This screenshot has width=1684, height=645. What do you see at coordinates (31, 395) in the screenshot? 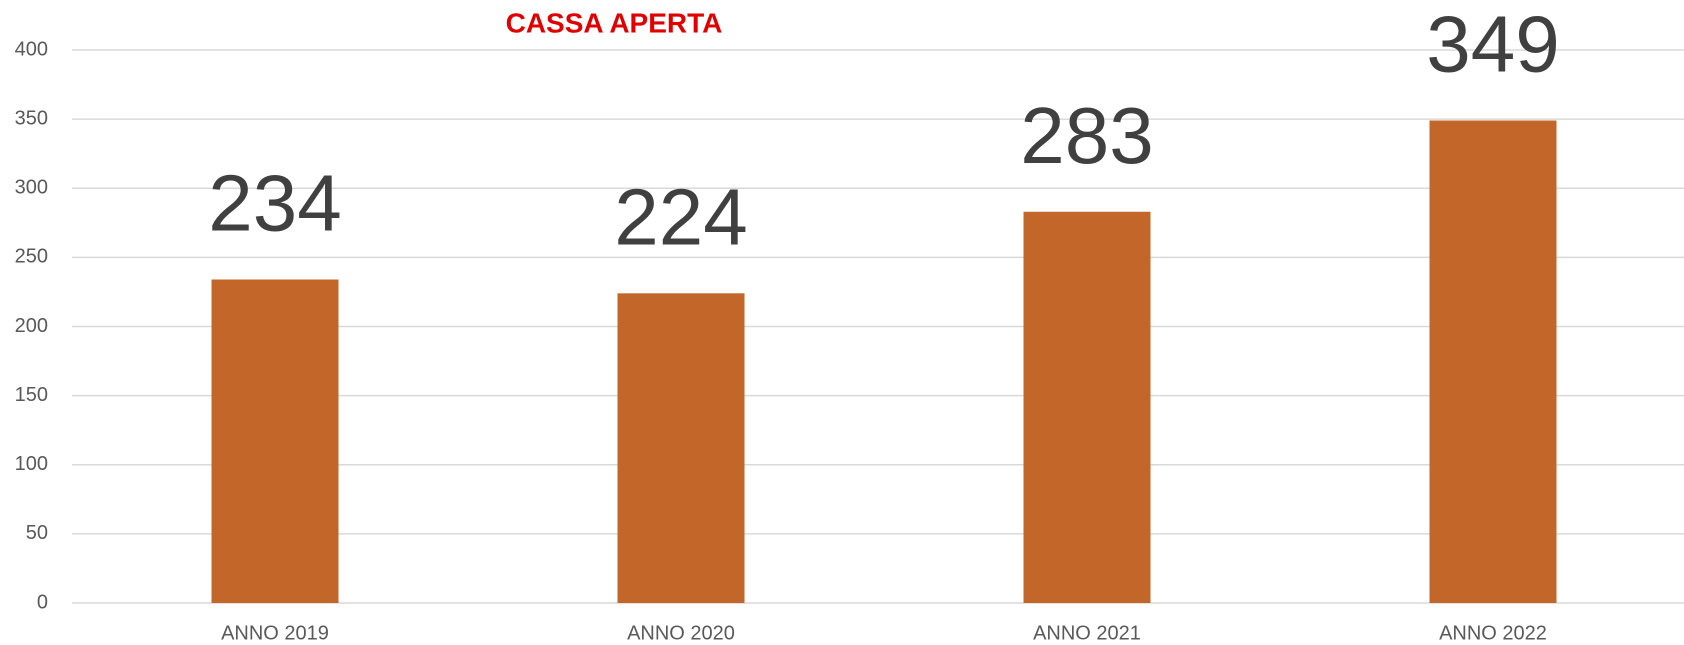
I see `y-tick-label: 150` at bounding box center [31, 395].